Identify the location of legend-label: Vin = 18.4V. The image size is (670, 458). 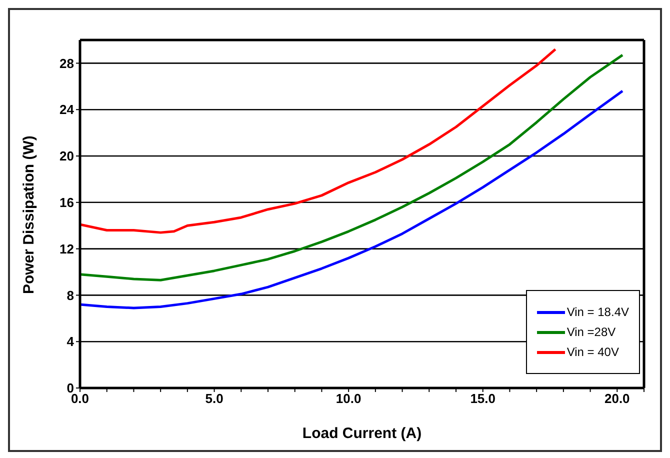
(597, 312).